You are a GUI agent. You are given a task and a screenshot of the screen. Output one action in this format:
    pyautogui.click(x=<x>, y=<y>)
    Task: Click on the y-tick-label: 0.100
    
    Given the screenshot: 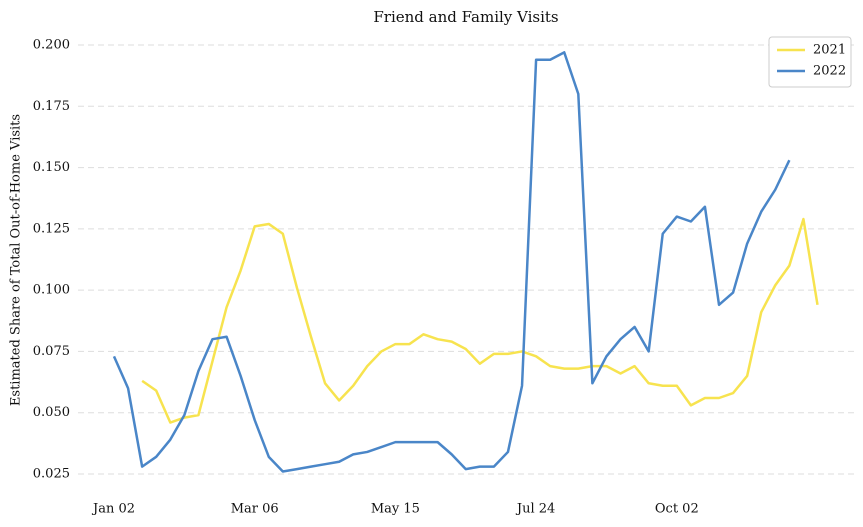 What is the action you would take?
    pyautogui.click(x=51, y=290)
    